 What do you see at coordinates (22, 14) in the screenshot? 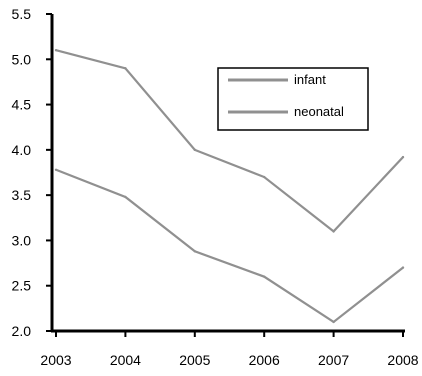
I see `y-tick-label: 5.5` at bounding box center [22, 14].